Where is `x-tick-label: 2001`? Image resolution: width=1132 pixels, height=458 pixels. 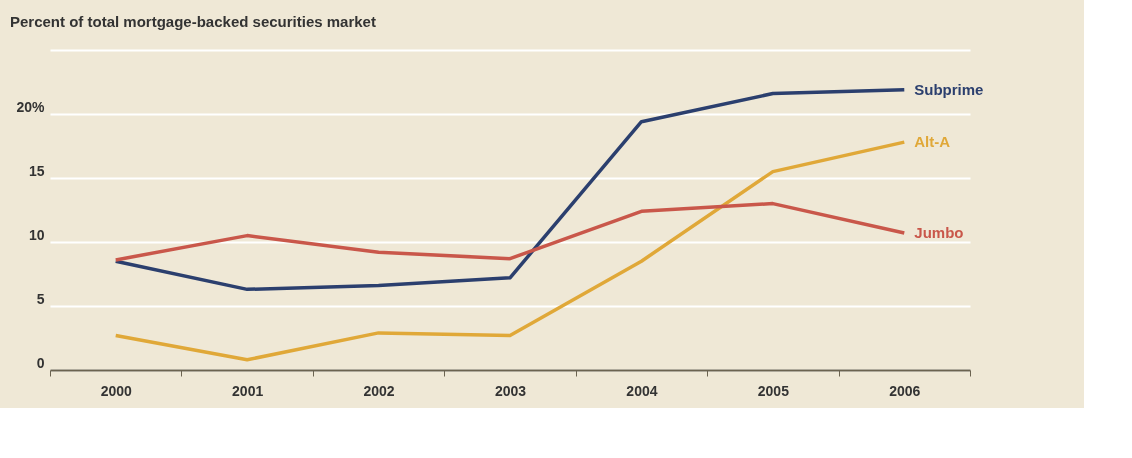
x-tick-label: 2001 is located at coordinates (248, 390).